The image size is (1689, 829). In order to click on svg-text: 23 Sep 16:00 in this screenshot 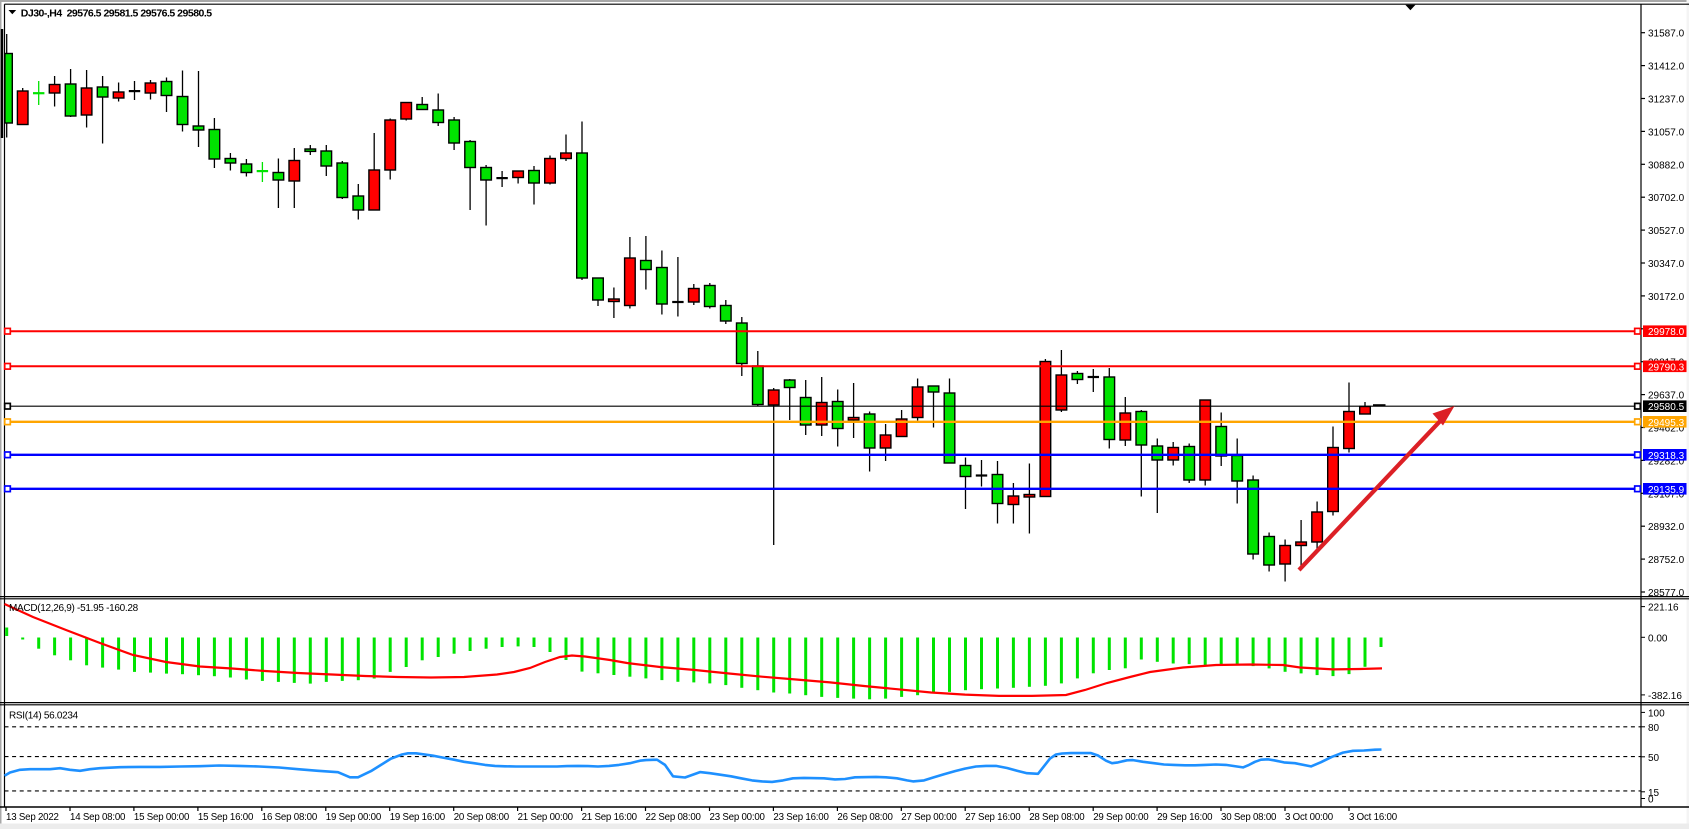, I will do `click(801, 817)`.